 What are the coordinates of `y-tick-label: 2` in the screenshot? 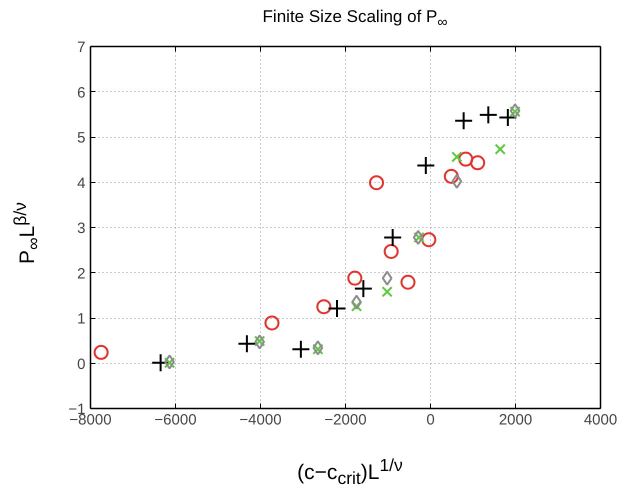 It's located at (81, 273).